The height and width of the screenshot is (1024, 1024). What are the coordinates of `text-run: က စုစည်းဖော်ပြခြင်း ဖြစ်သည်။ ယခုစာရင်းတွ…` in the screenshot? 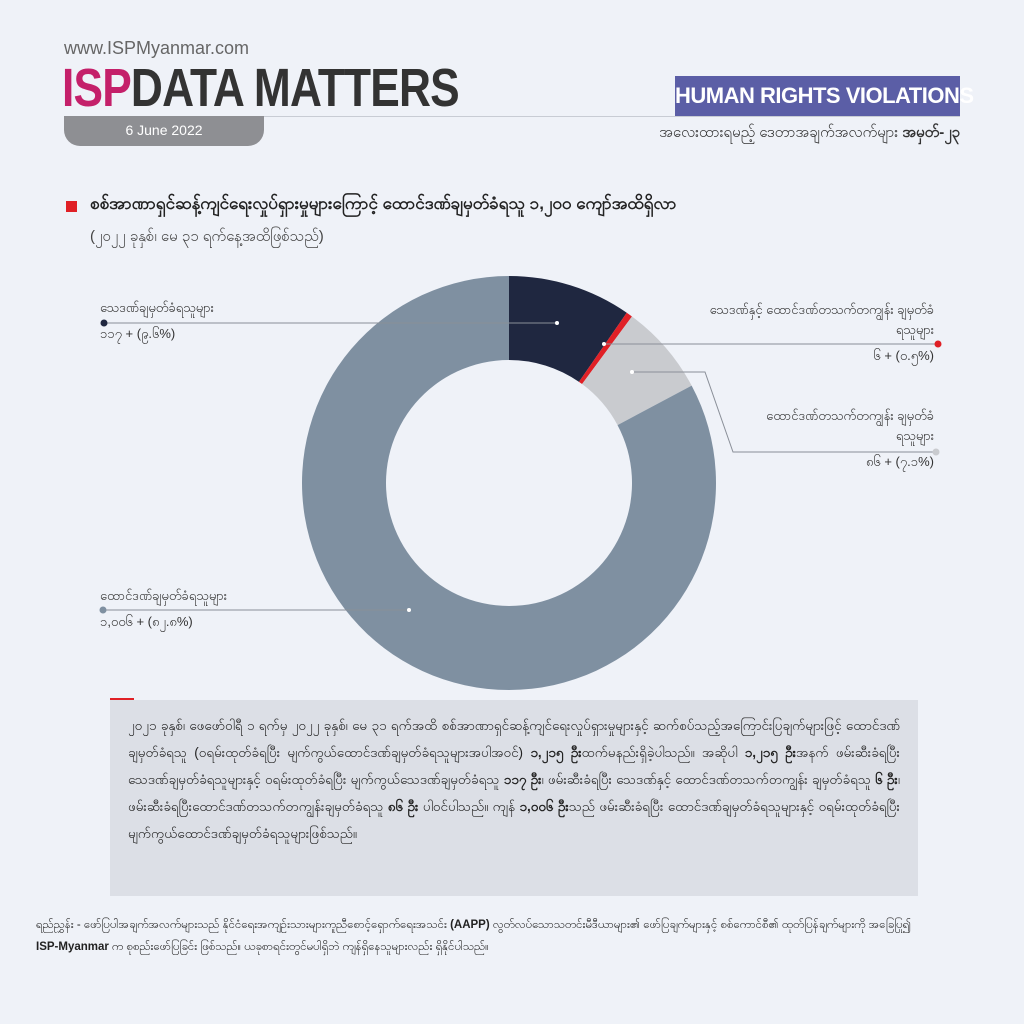 It's located at (298, 947).